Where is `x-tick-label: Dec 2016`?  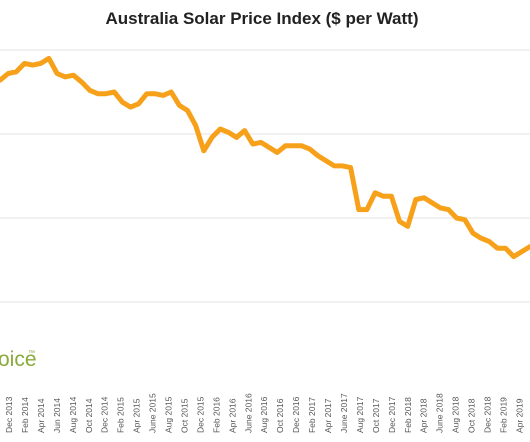 x-tick-label: Dec 2016 is located at coordinates (296, 414).